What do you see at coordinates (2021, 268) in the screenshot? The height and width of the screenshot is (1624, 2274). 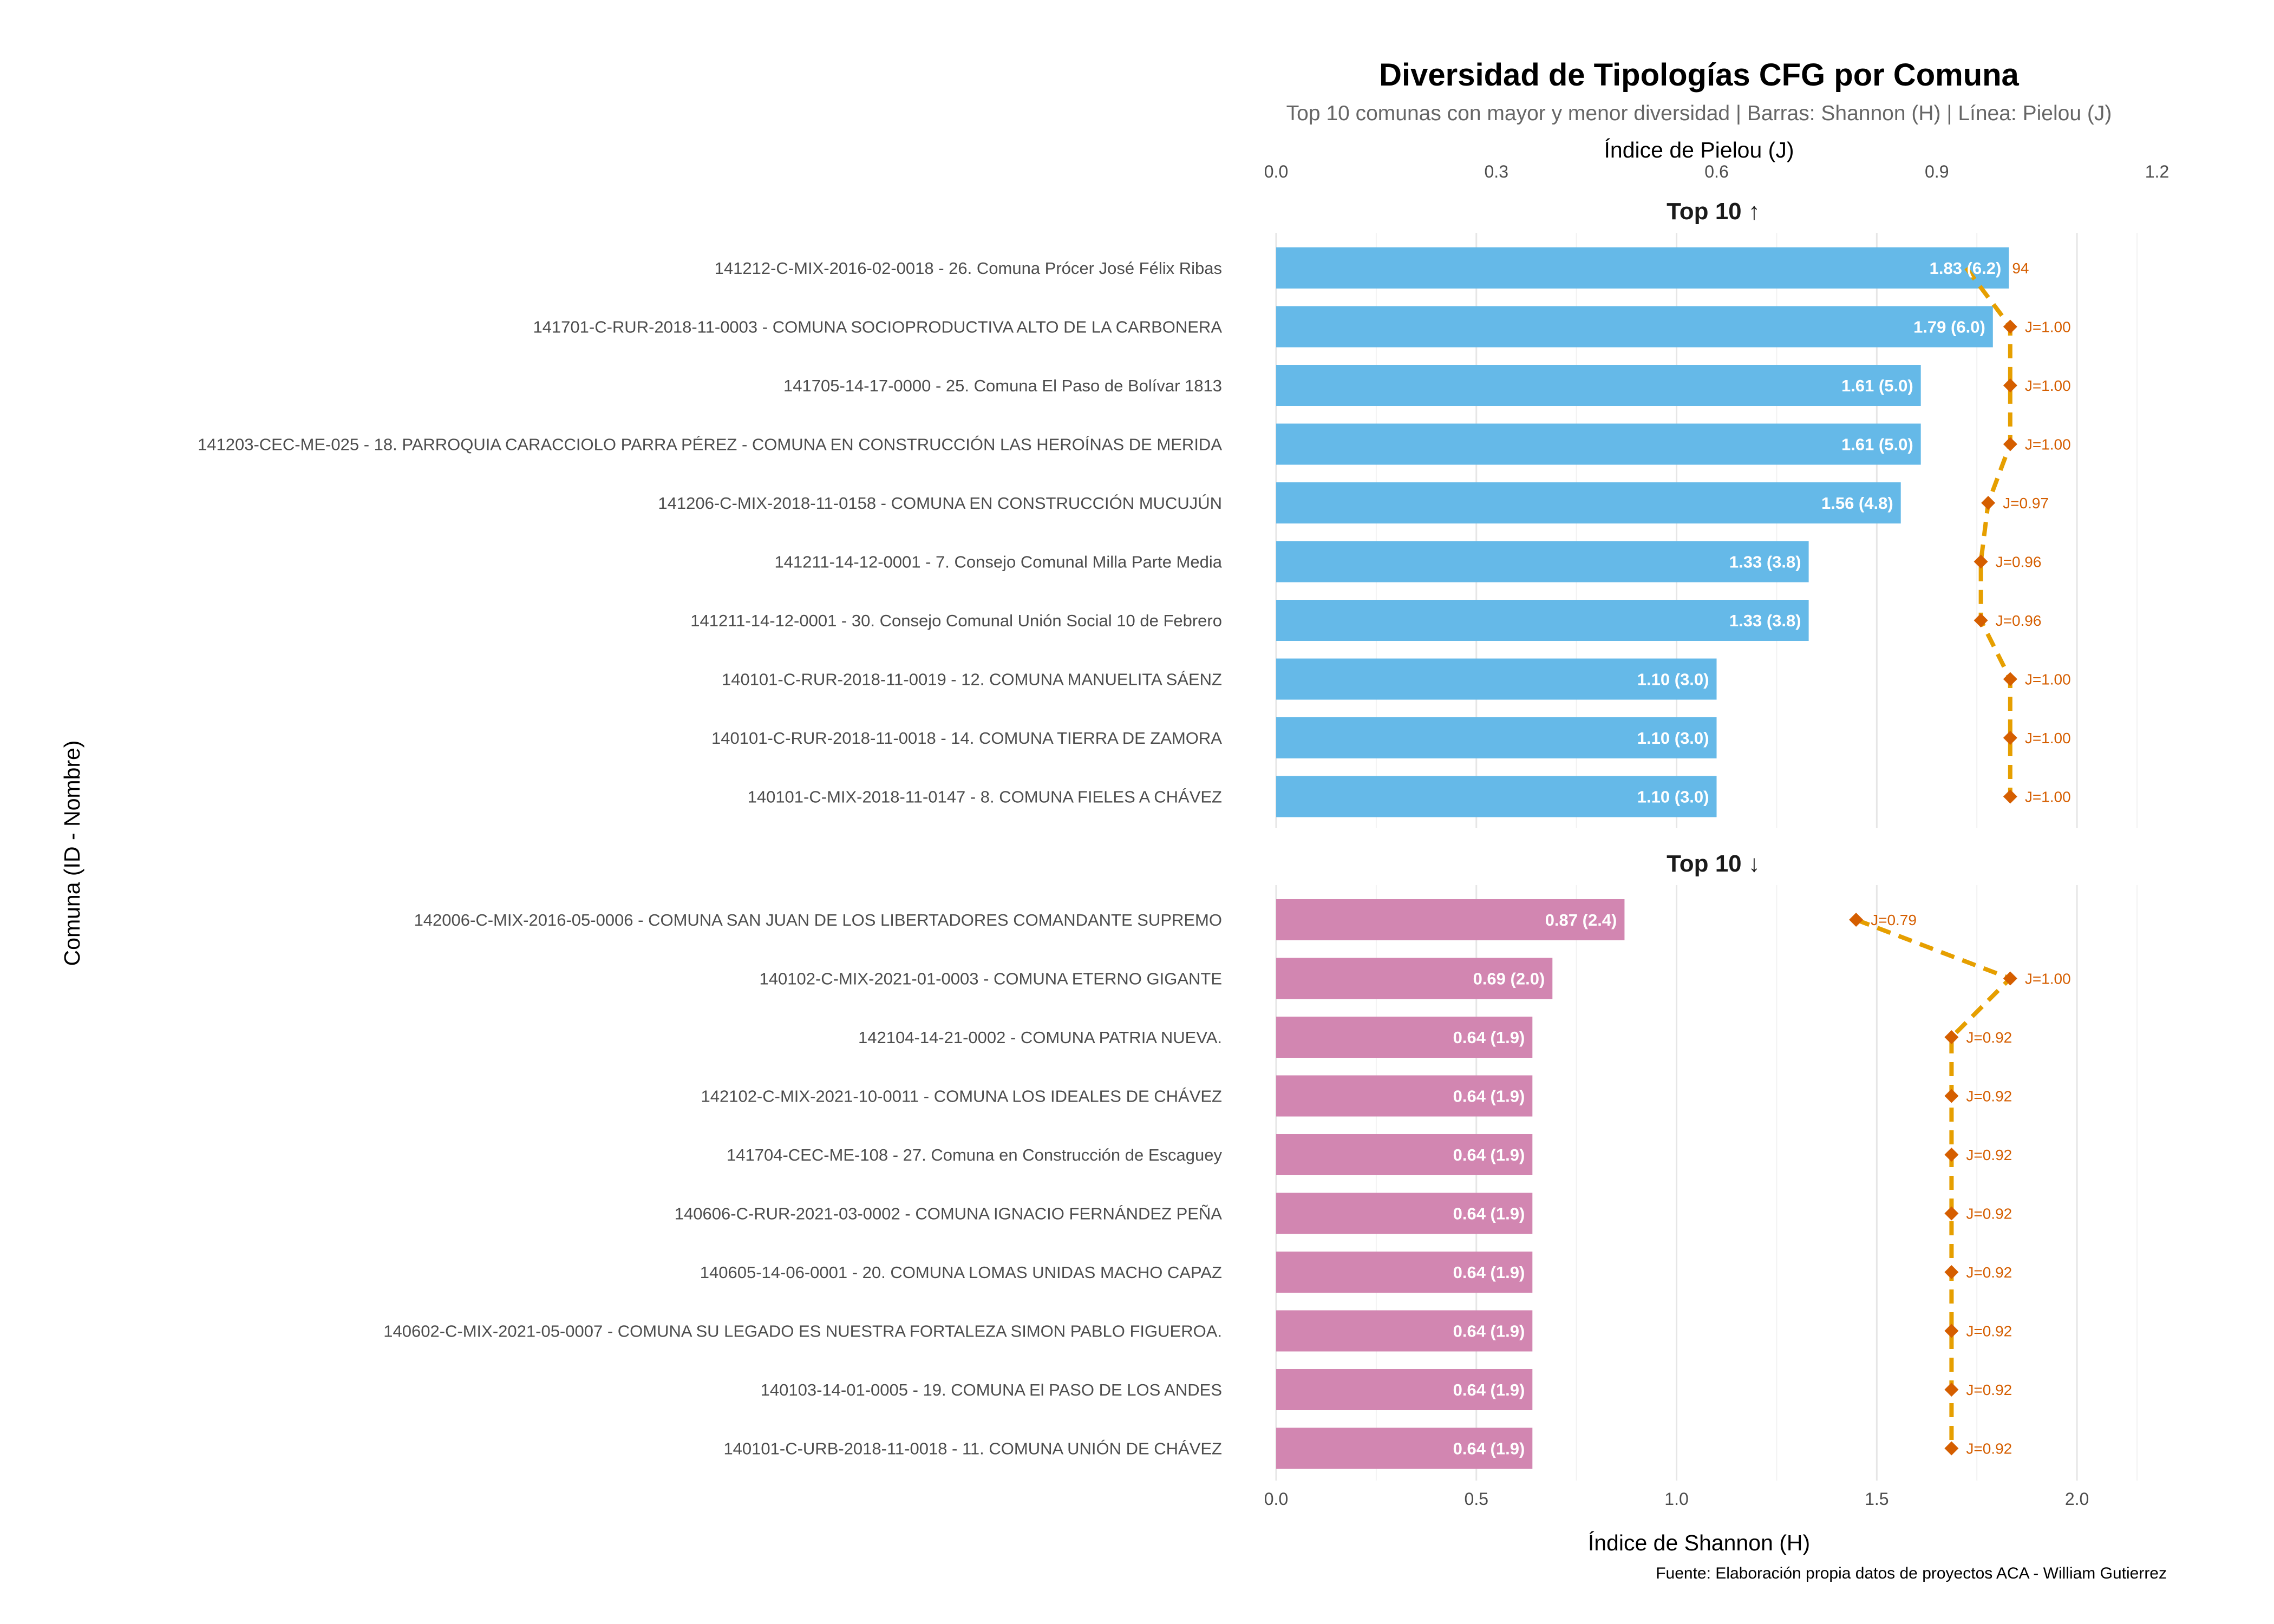 I see `pielou-label-0-0: 94` at bounding box center [2021, 268].